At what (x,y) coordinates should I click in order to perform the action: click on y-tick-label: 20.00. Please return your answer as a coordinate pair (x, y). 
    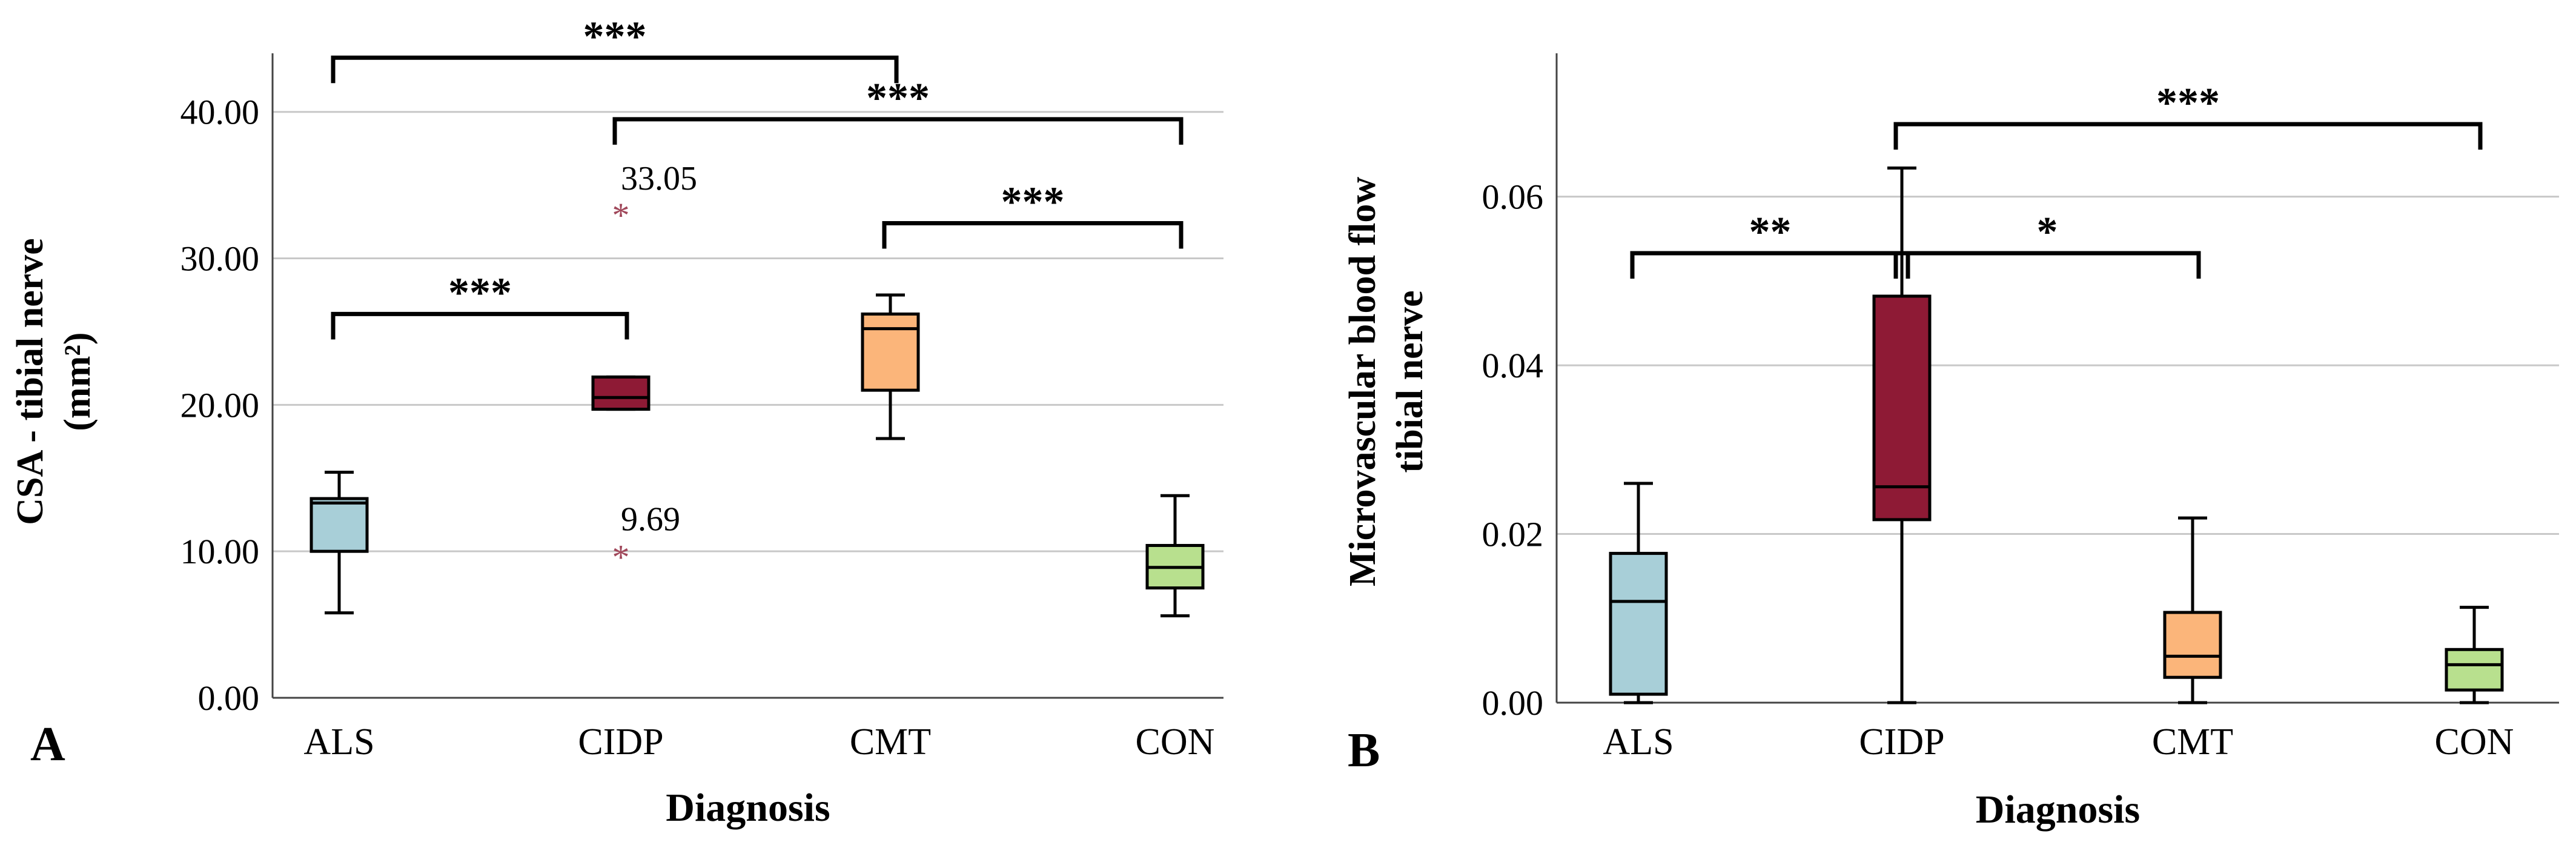
    Looking at the image, I should click on (220, 405).